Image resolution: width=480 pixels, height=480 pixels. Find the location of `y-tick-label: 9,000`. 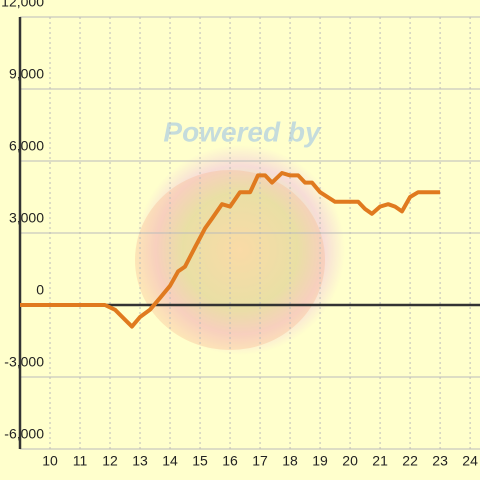

y-tick-label: 9,000 is located at coordinates (26, 74).